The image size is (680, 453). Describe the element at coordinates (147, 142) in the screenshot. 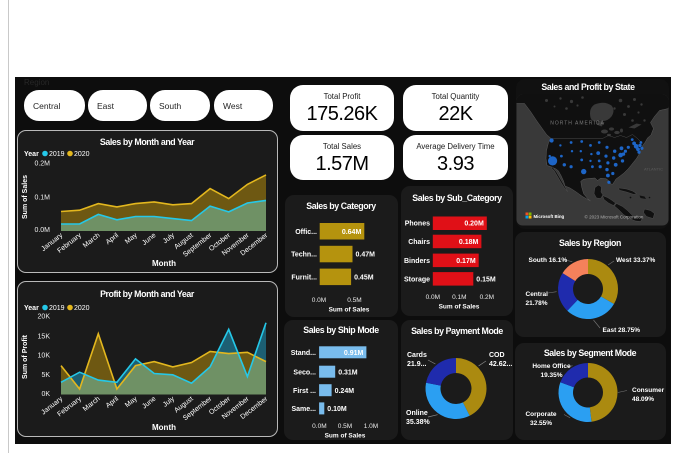

I see `svg-text: Sales by Month and Year` at that location.